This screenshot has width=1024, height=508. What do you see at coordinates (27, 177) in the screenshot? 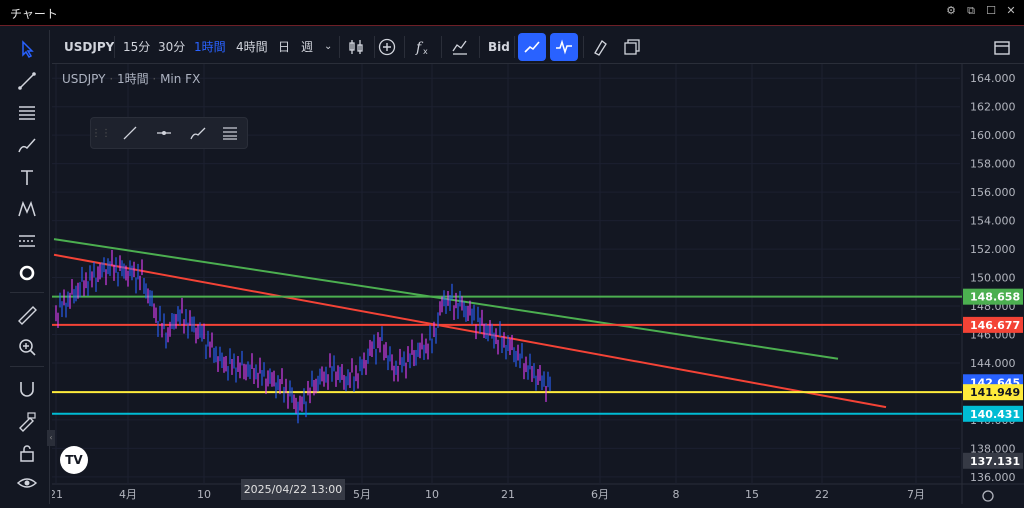
I see `text-tool-icon` at bounding box center [27, 177].